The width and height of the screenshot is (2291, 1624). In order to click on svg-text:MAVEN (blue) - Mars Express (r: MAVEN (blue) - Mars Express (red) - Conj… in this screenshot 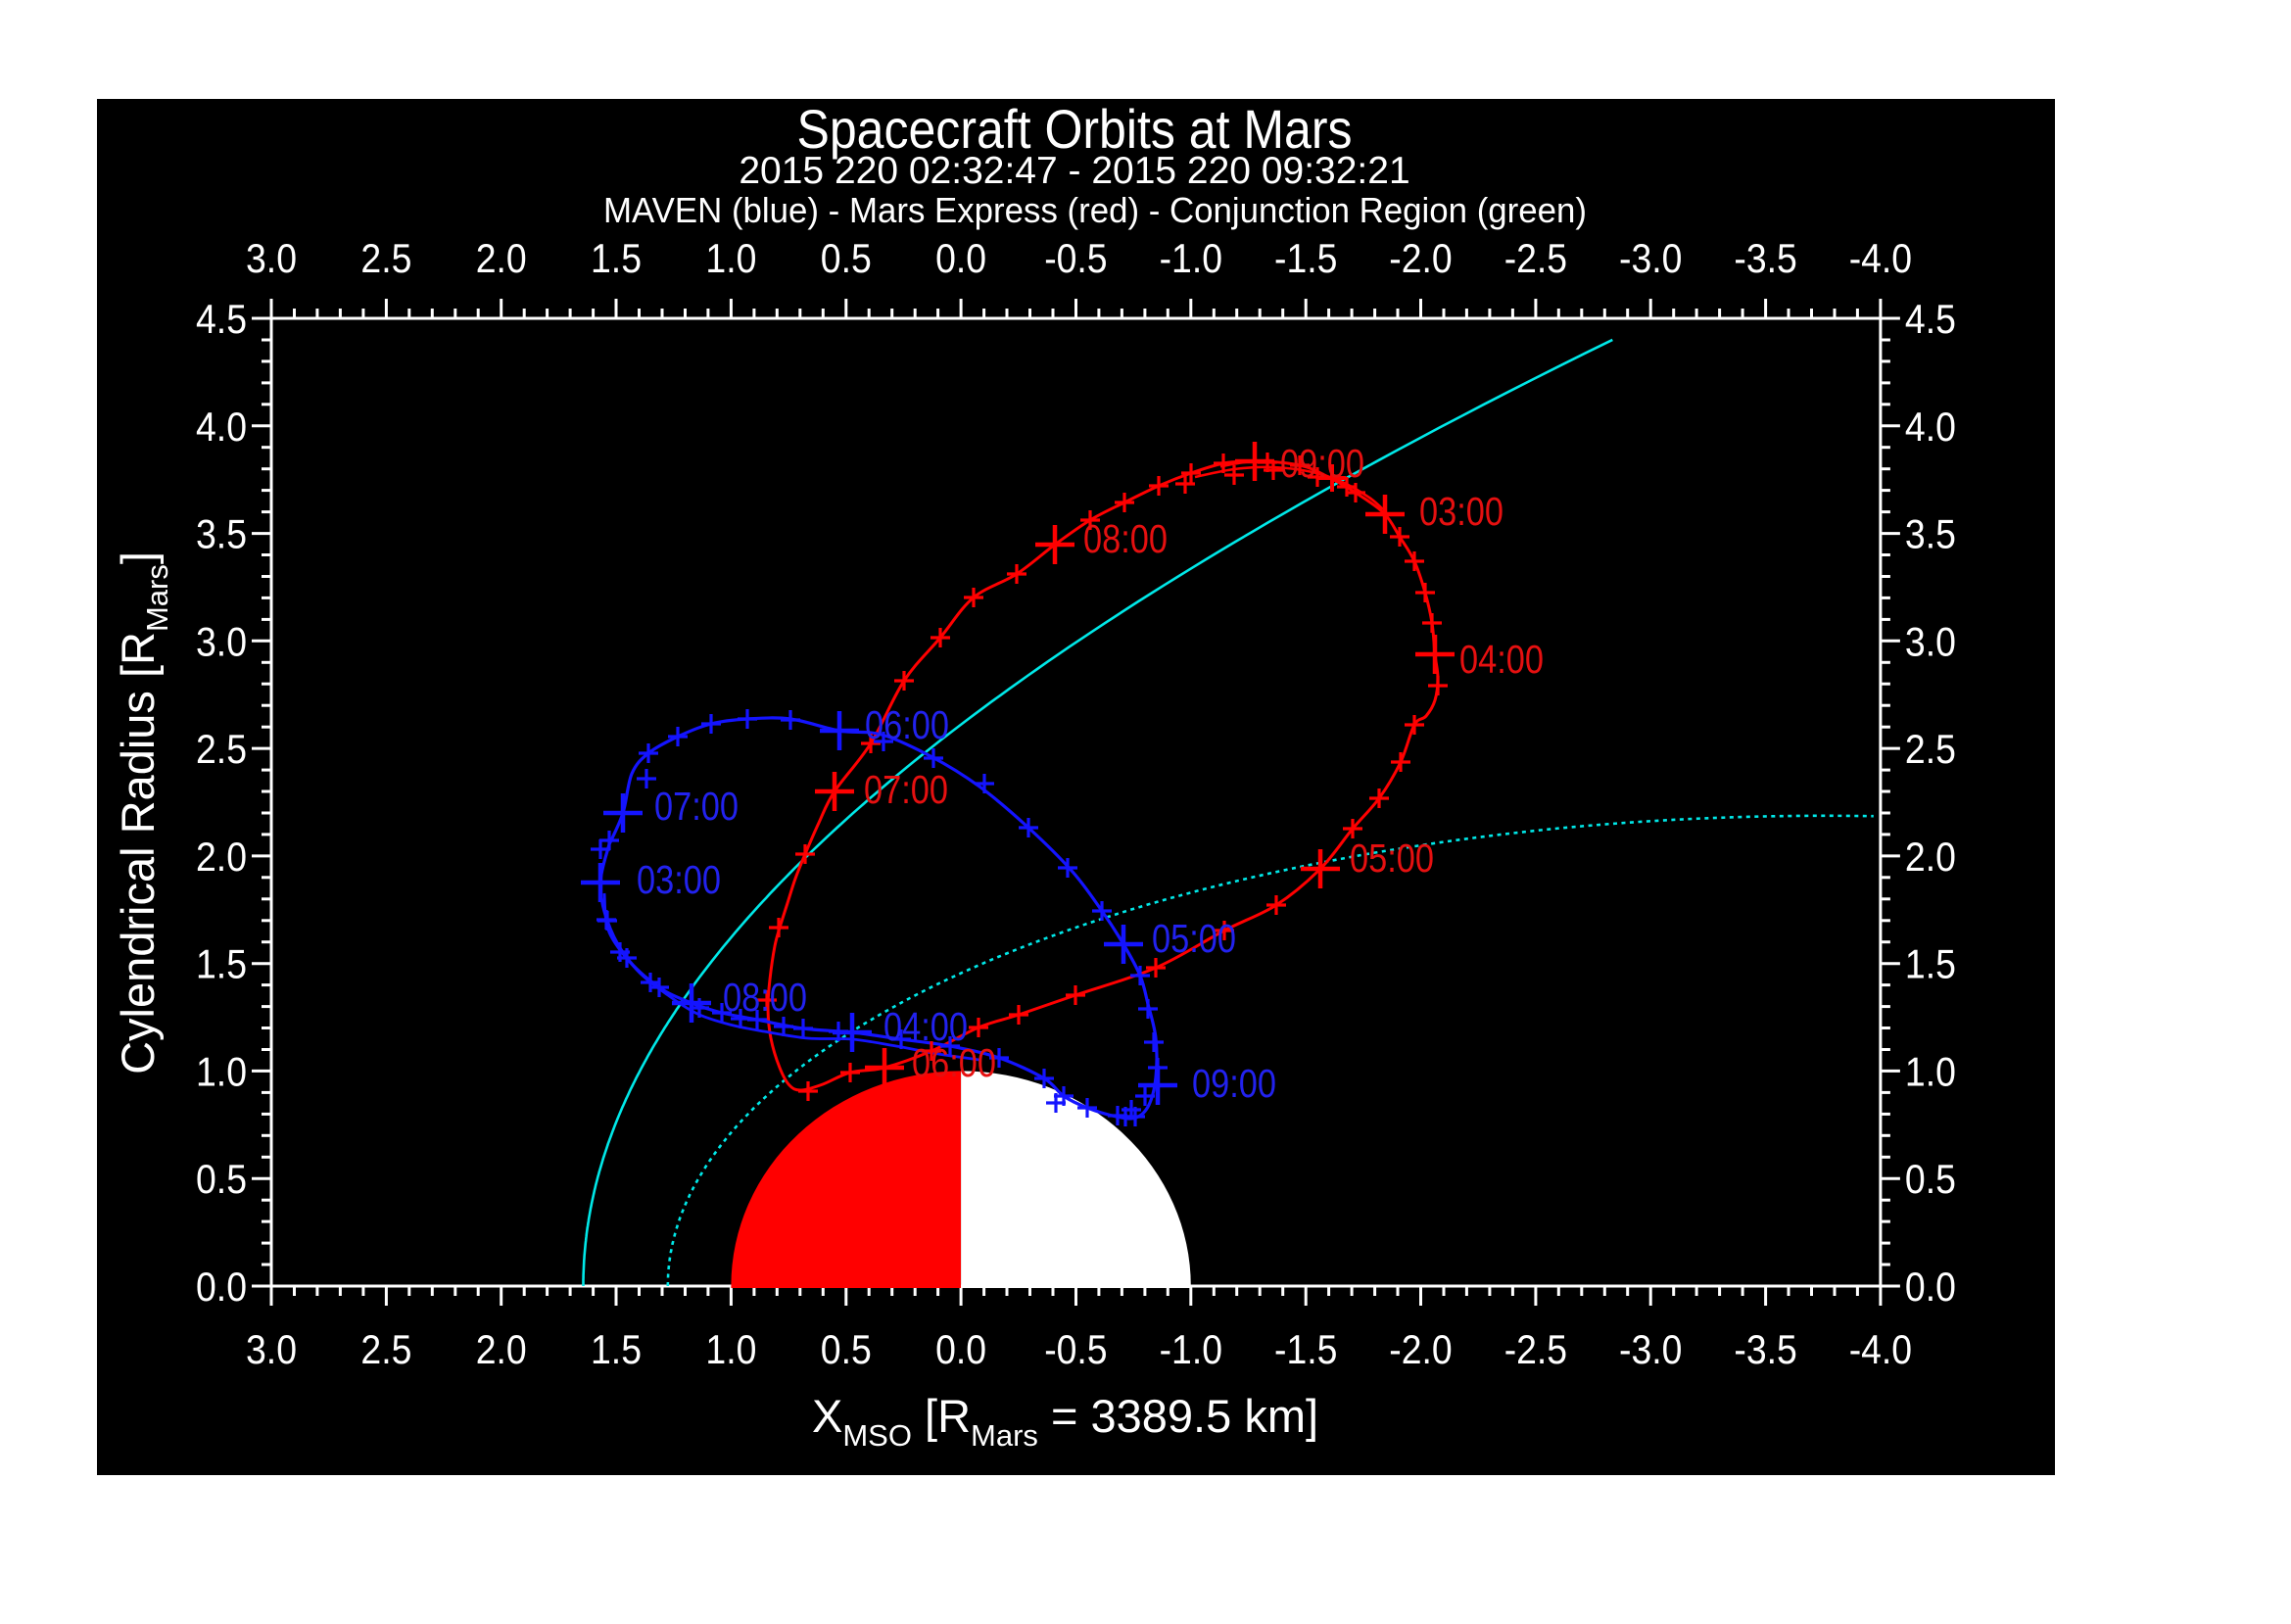, I will do `click(1095, 210)`.